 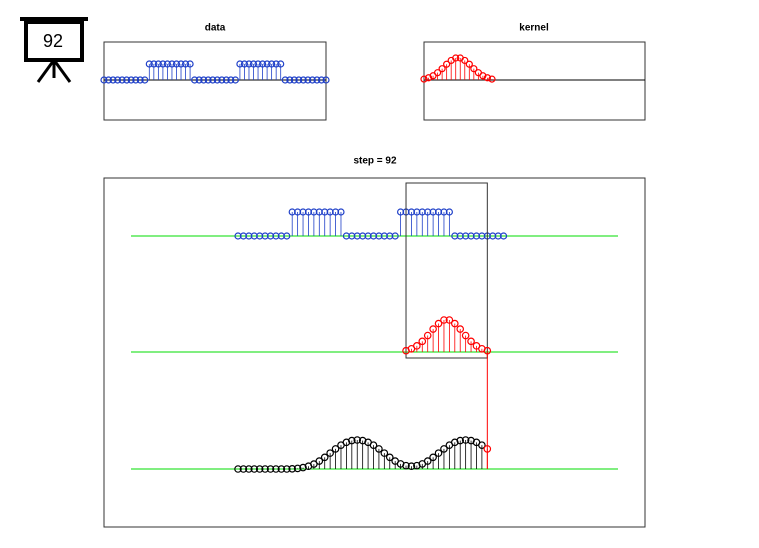 I want to click on icon-label: 92, so click(x=53, y=41).